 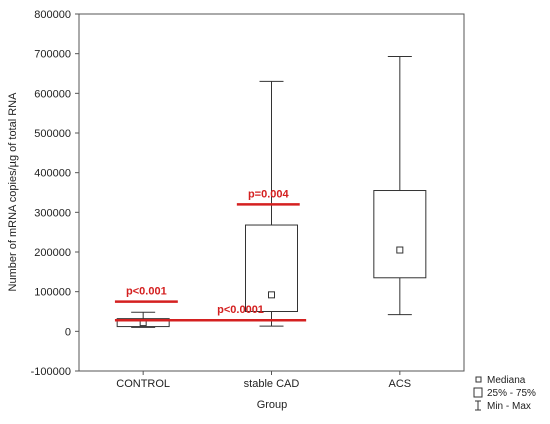 What do you see at coordinates (52, 94) in the screenshot?
I see `y-tick-label: 600000` at bounding box center [52, 94].